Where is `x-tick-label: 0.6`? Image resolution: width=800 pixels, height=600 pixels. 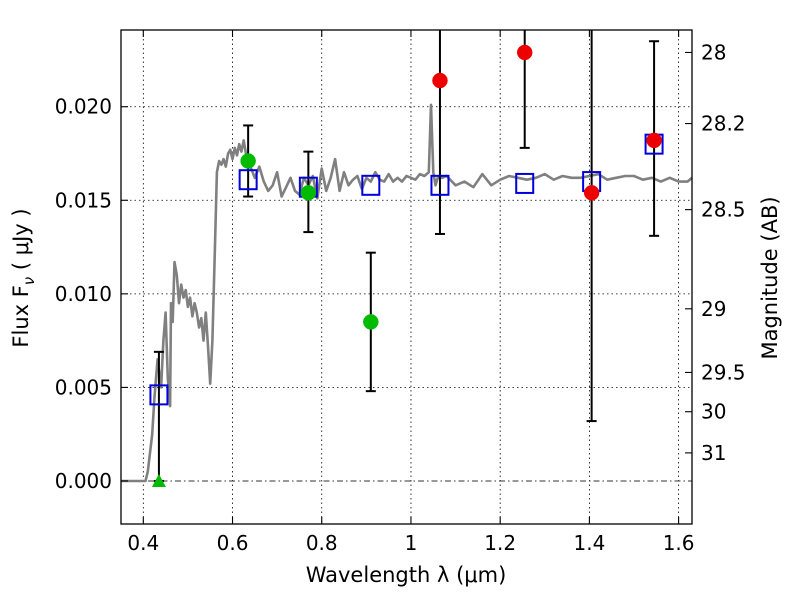
x-tick-label: 0.6 is located at coordinates (233, 543).